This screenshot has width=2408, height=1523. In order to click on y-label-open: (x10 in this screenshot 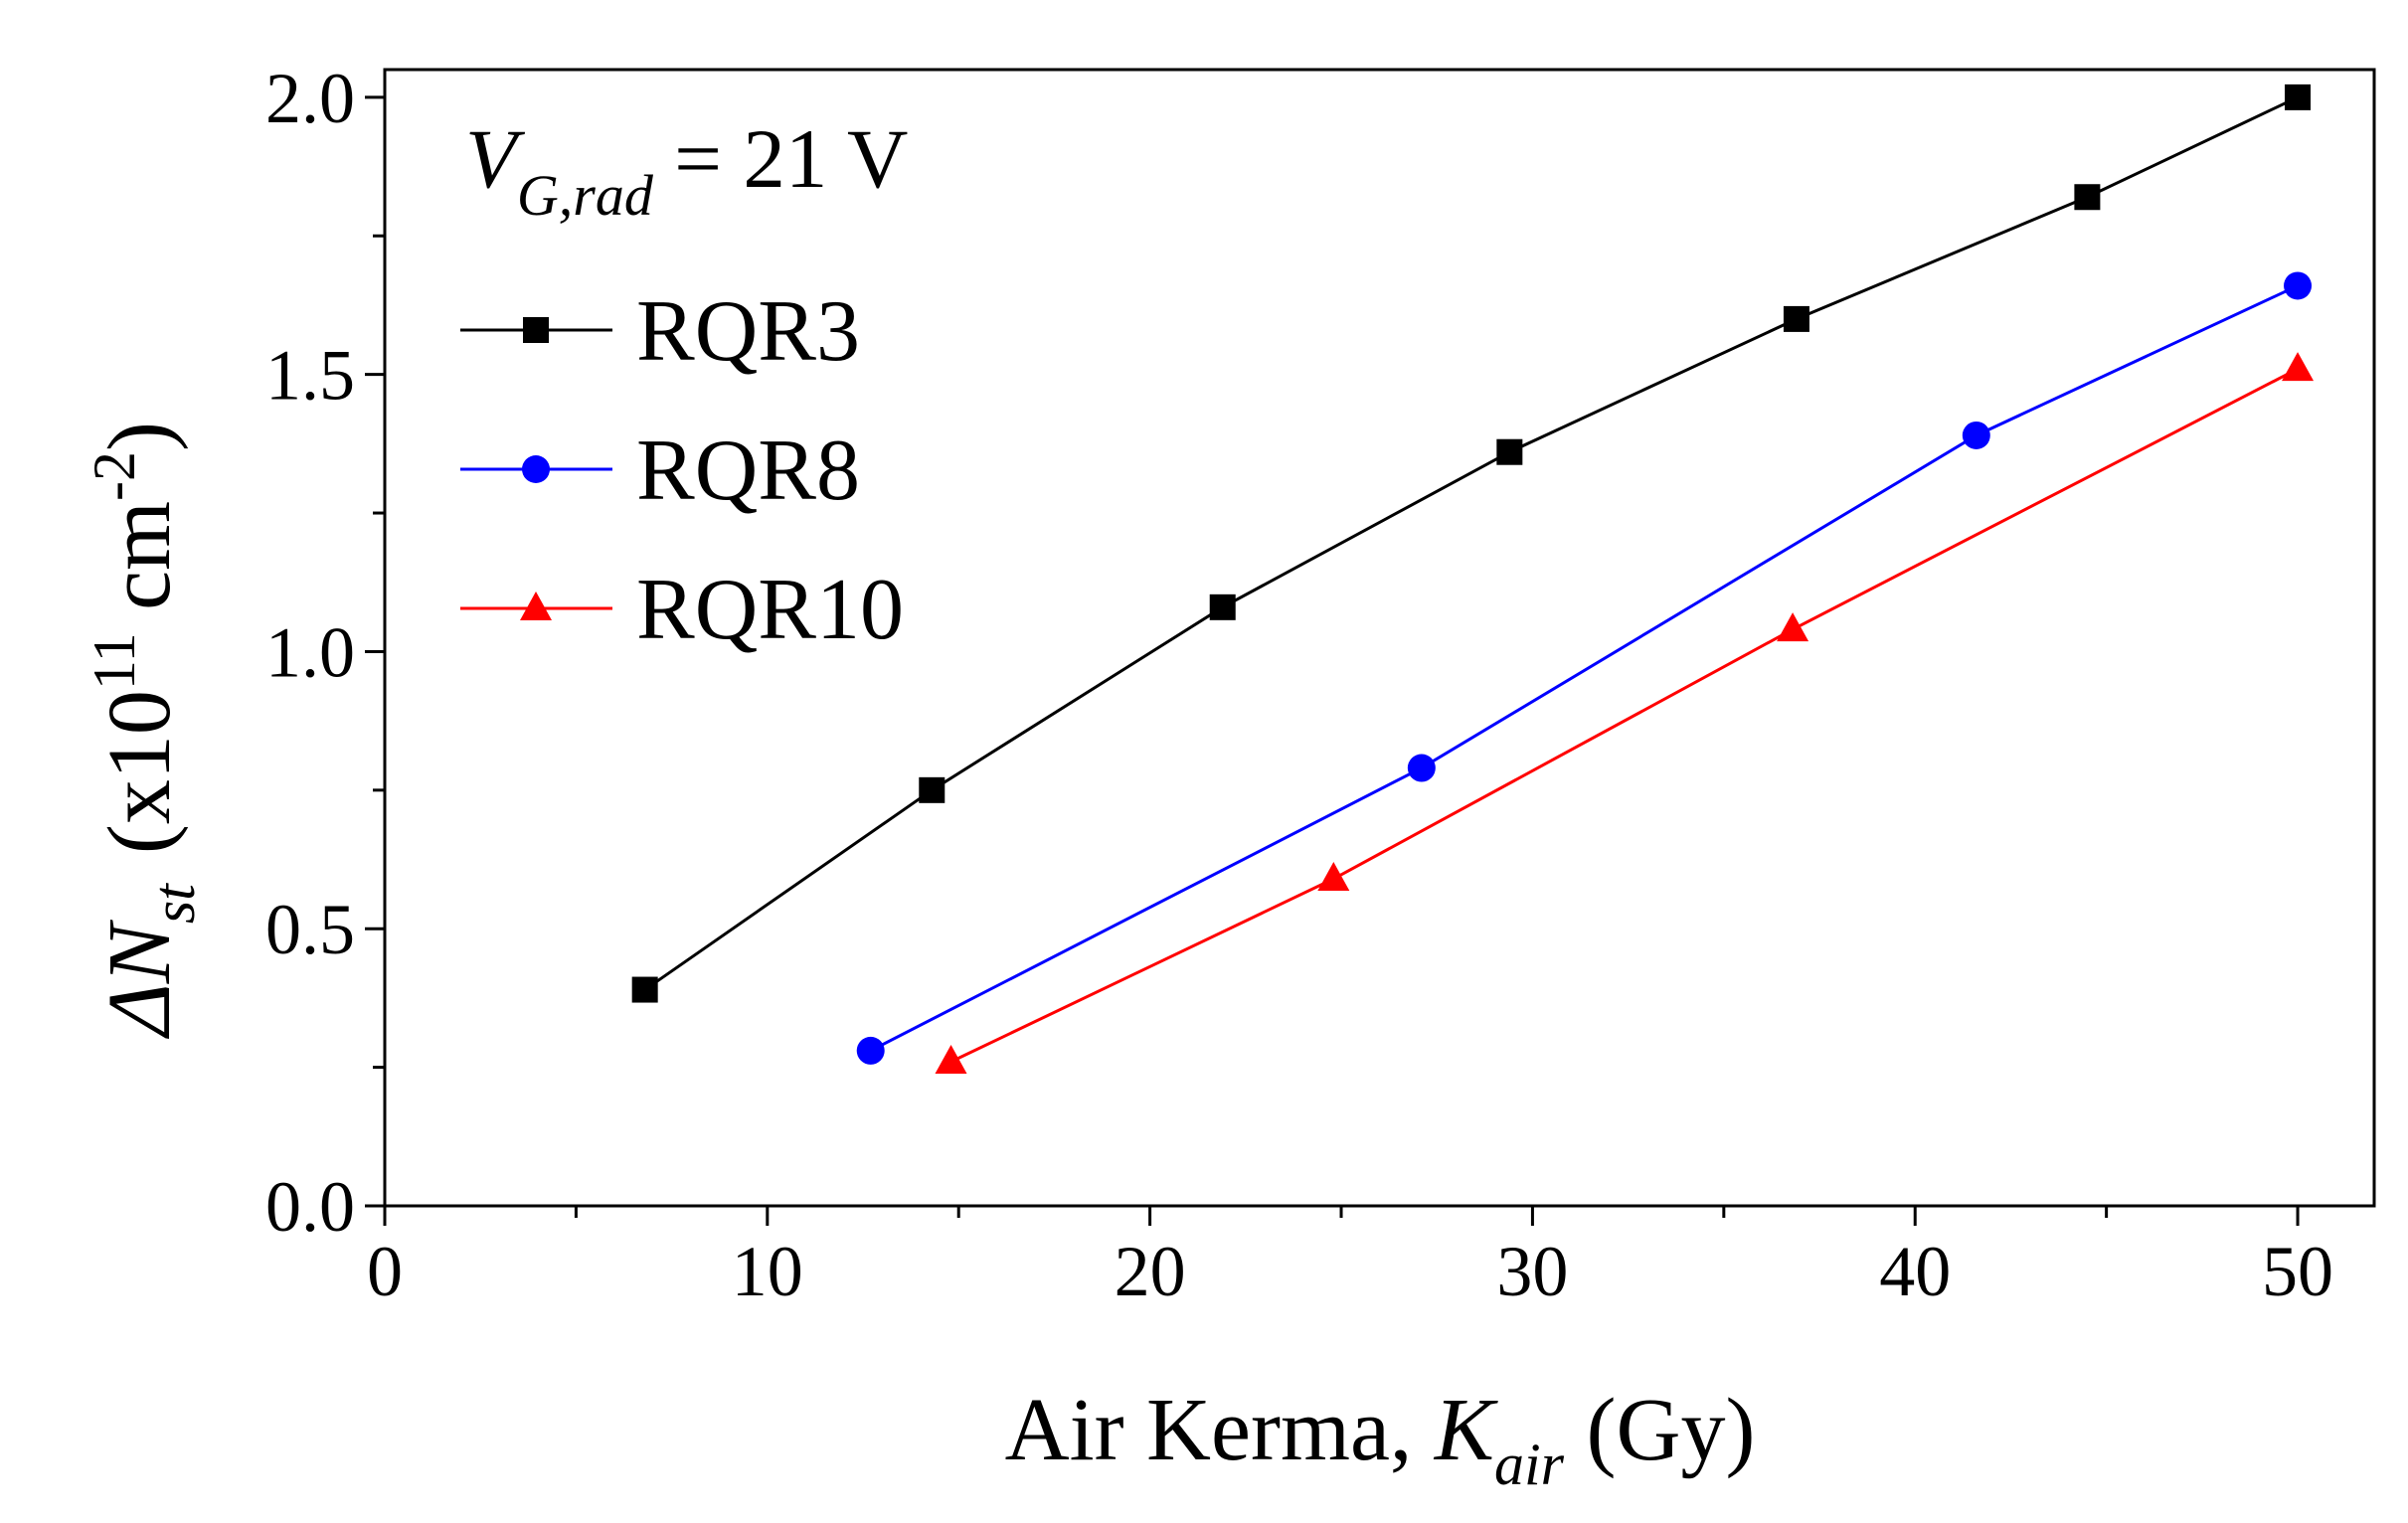, I will do `click(139, 772)`.